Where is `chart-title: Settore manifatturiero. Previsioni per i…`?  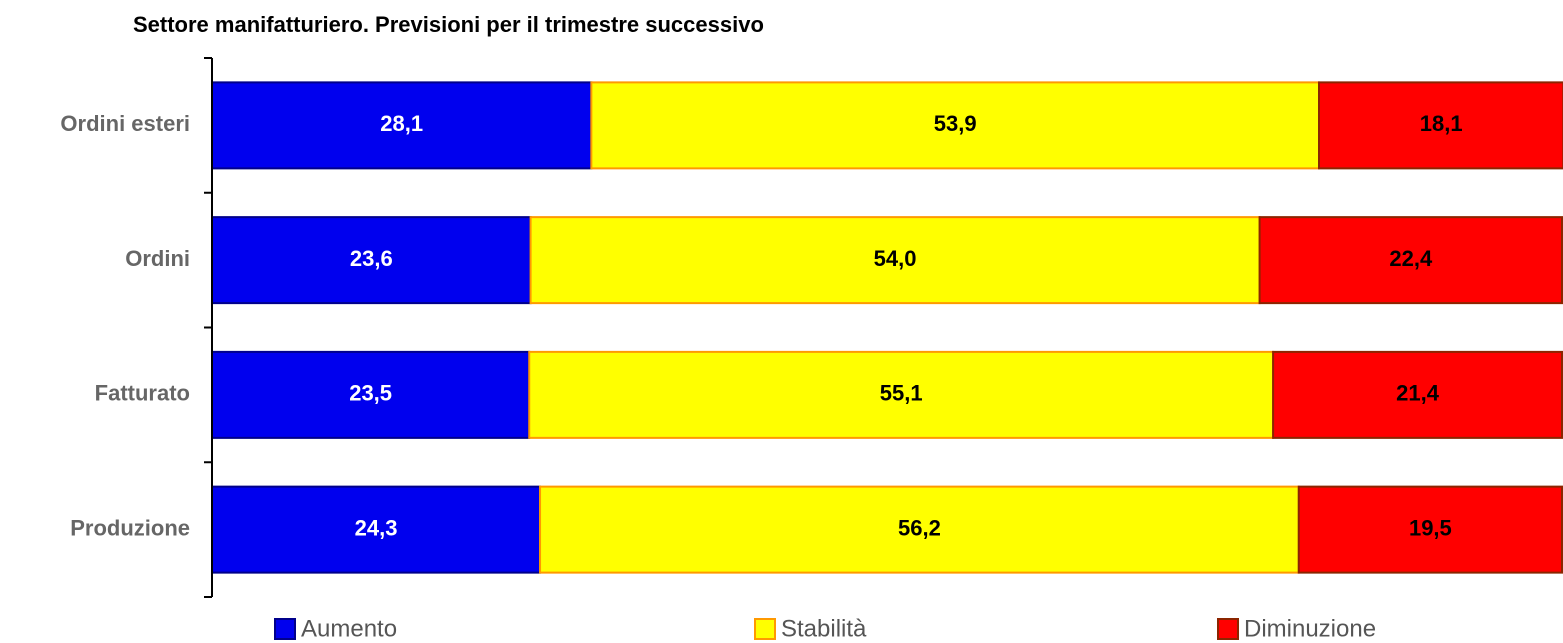
chart-title: Settore manifatturiero. Previsioni per i… is located at coordinates (448, 24).